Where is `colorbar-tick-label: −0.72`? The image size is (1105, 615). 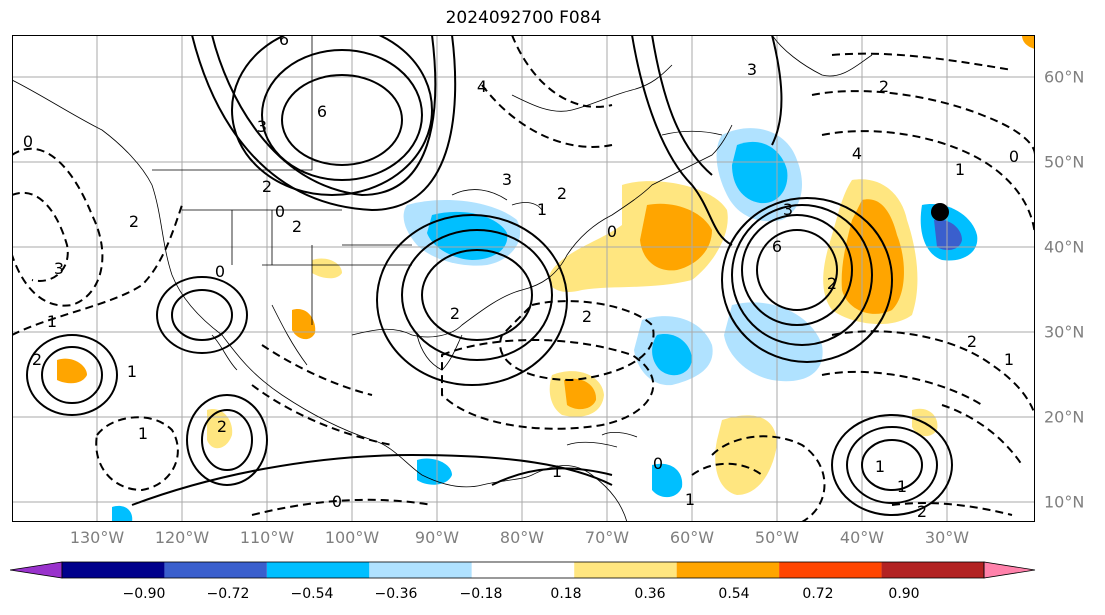 colorbar-tick-label: −0.72 is located at coordinates (228, 594).